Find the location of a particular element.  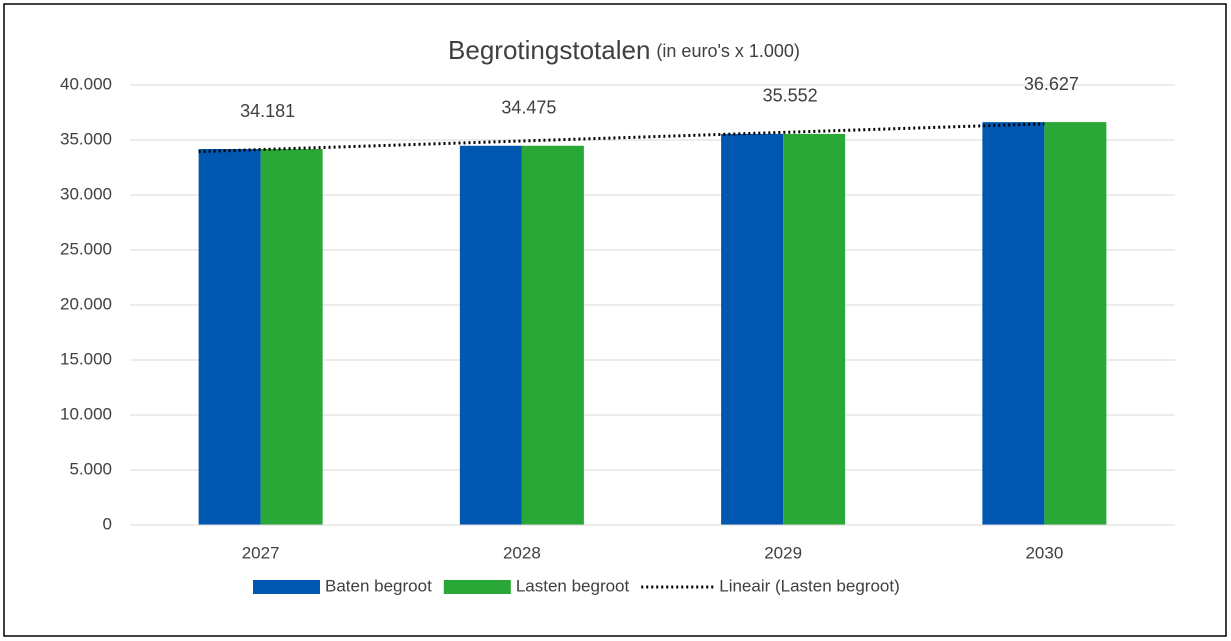

x-tick-label: 2027 is located at coordinates (261, 552).